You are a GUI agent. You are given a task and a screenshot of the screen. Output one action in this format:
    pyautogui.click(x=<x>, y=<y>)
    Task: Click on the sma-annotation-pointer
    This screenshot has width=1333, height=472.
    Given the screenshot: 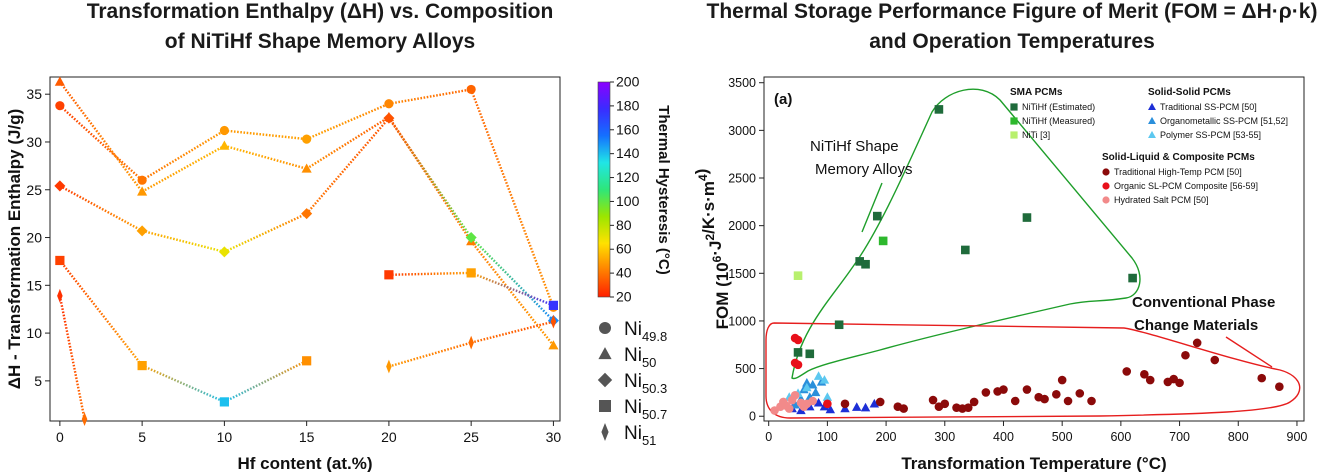 What is the action you would take?
    pyautogui.click(x=872, y=207)
    